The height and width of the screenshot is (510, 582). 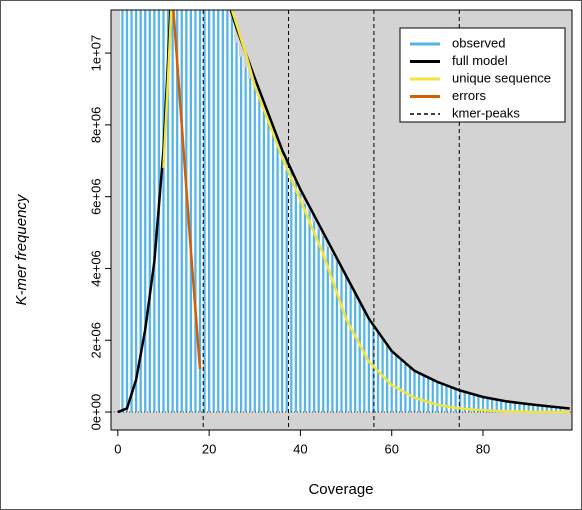 What do you see at coordinates (300, 448) in the screenshot?
I see `x-tick-label: 40` at bounding box center [300, 448].